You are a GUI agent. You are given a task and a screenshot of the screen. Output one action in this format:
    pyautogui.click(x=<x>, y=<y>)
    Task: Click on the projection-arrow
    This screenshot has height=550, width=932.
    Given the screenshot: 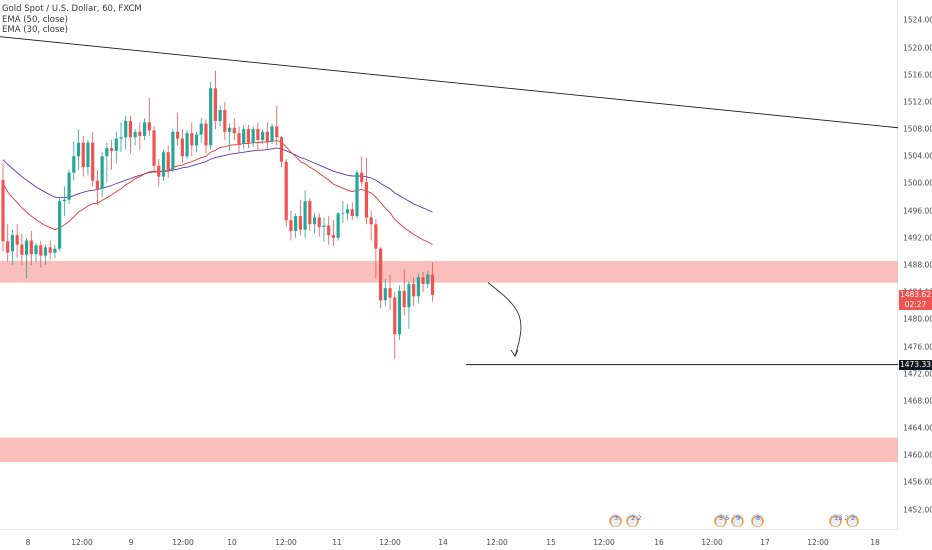 What is the action you would take?
    pyautogui.click(x=504, y=319)
    